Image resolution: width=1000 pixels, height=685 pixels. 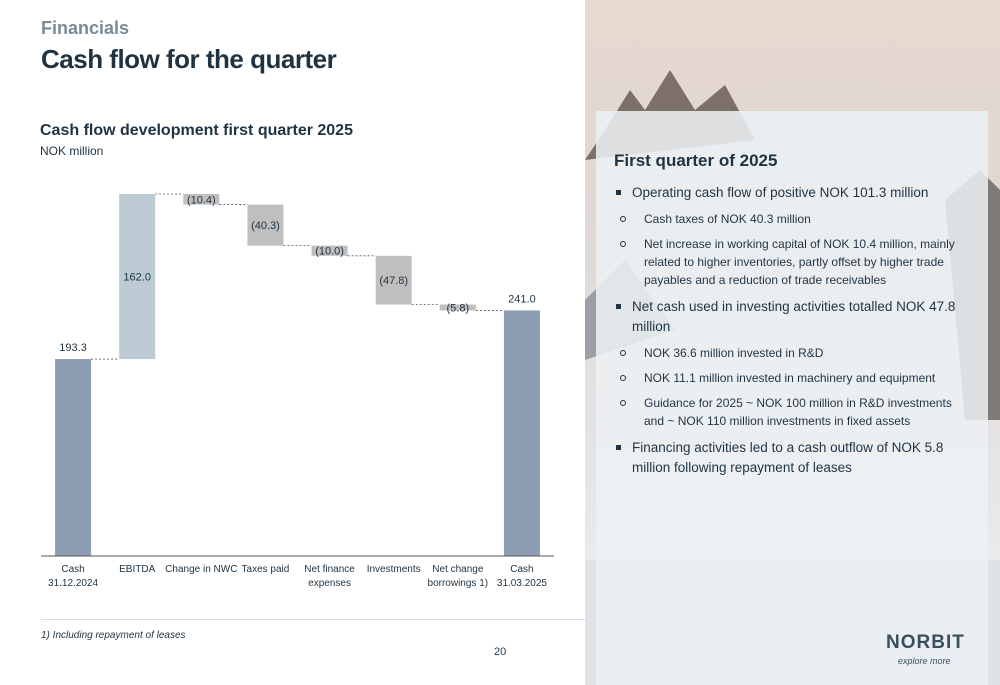 What do you see at coordinates (73, 576) in the screenshot?
I see `x-tick-label: Cash 31.12.2024` at bounding box center [73, 576].